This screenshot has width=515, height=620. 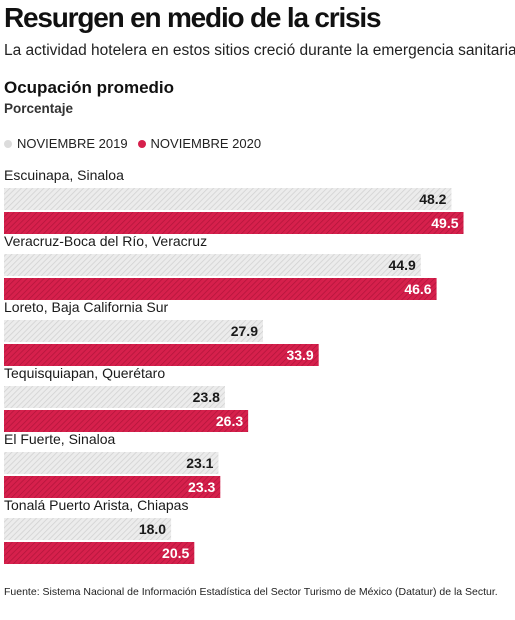 I want to click on legend: NOVIEMBRE 2019 NOVIEMBRE 2020, so click(x=137, y=143).